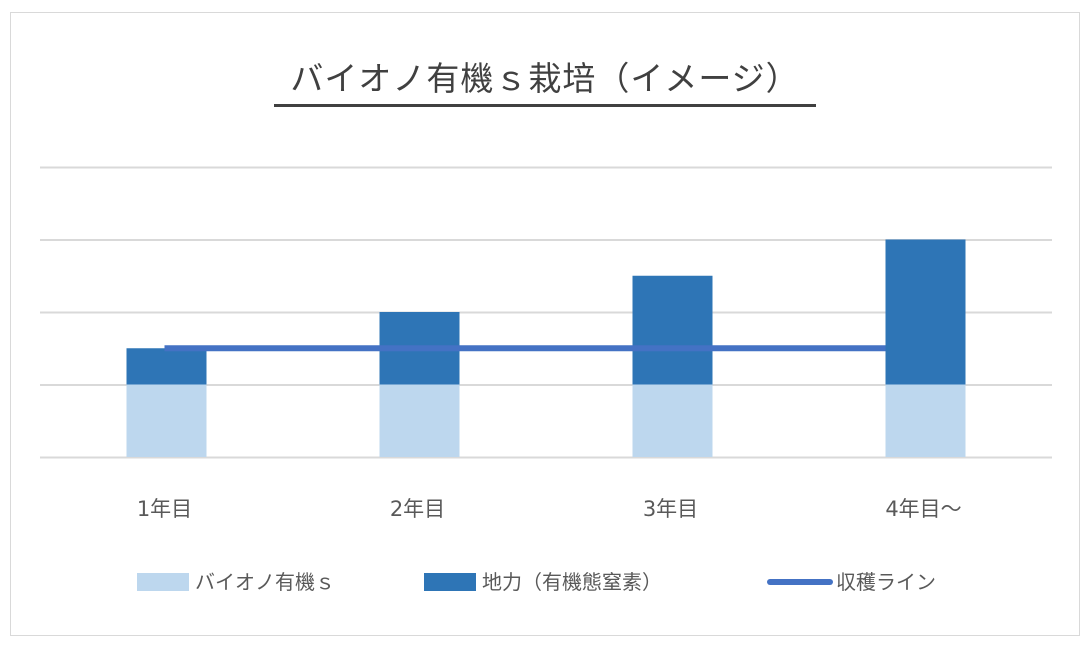  What do you see at coordinates (886, 582) in the screenshot?
I see `legend-label-3: 収穫ライン` at bounding box center [886, 582].